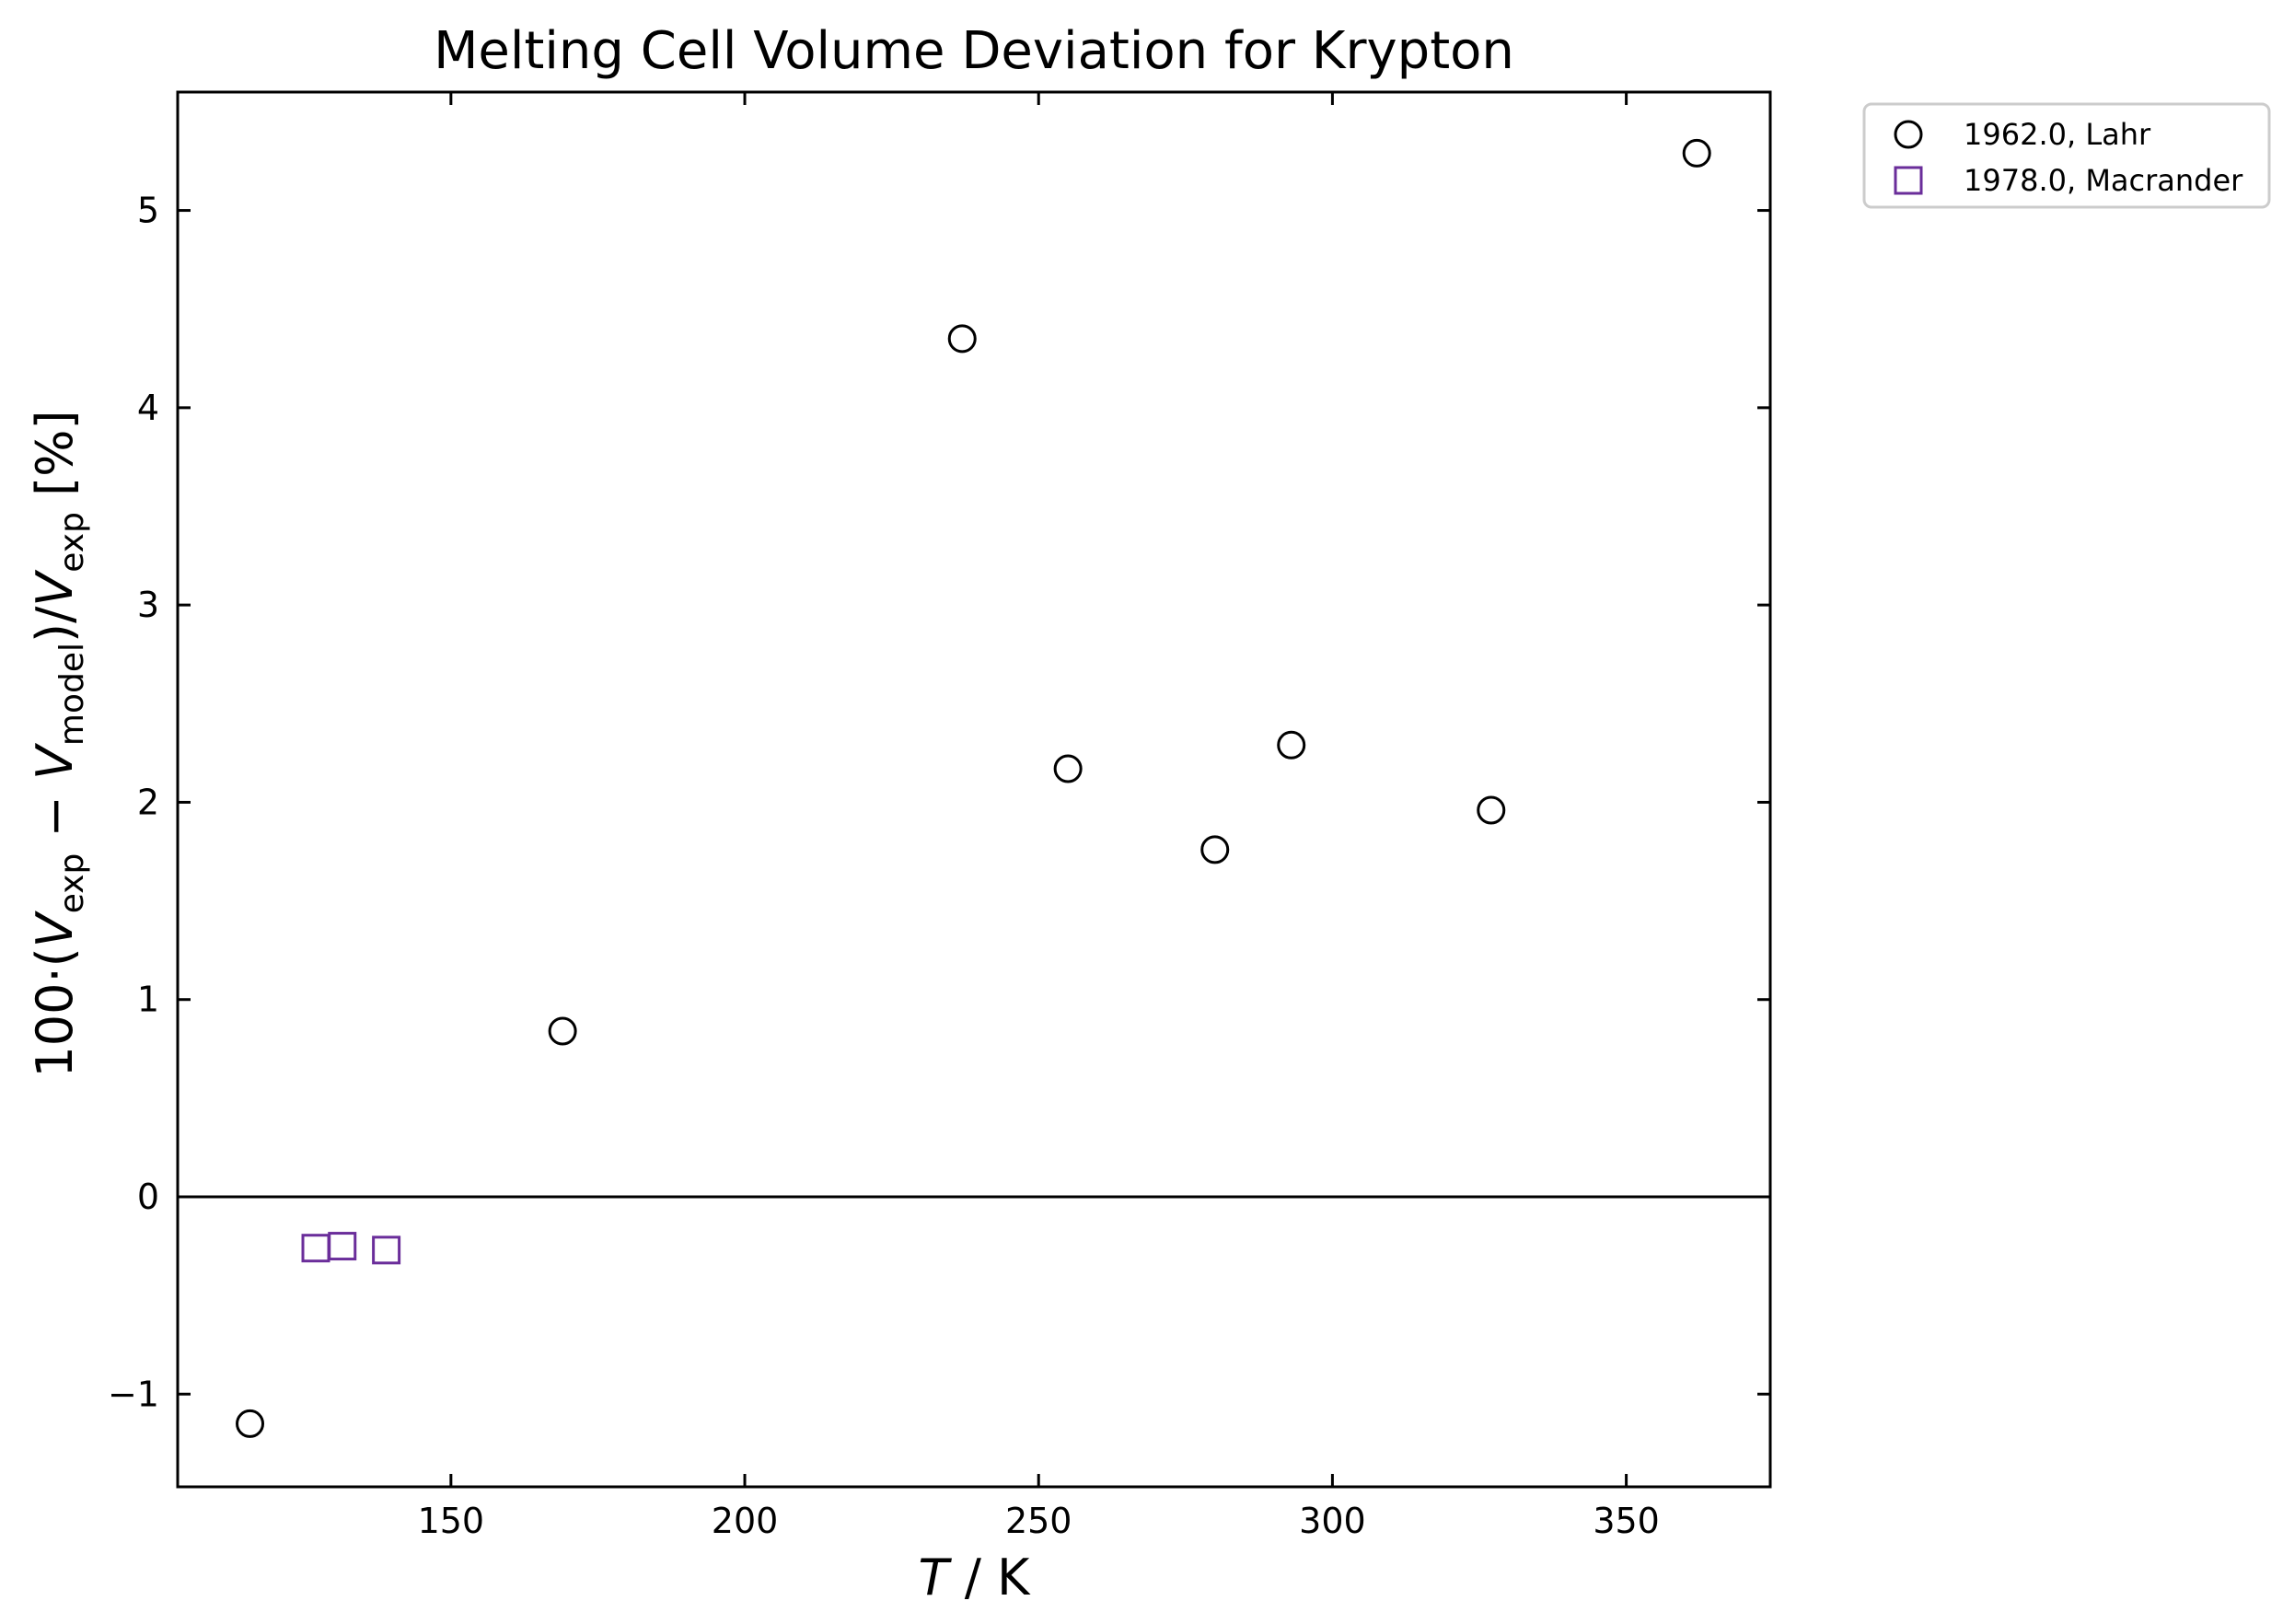 Image resolution: width=2283 pixels, height=1624 pixels. Describe the element at coordinates (1068, 768) in the screenshot. I see `data-point-s0-p3` at that location.